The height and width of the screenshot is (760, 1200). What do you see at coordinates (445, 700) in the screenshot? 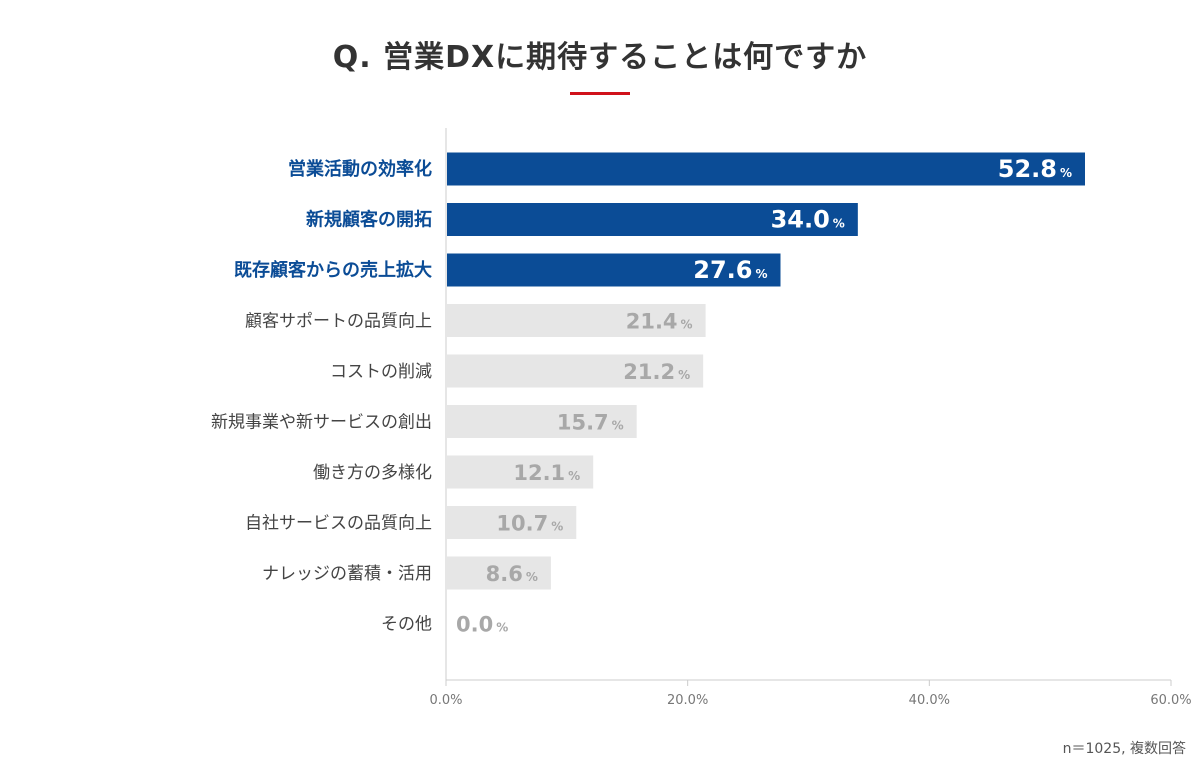
I see `x-tick-label: 0.0%` at bounding box center [445, 700].